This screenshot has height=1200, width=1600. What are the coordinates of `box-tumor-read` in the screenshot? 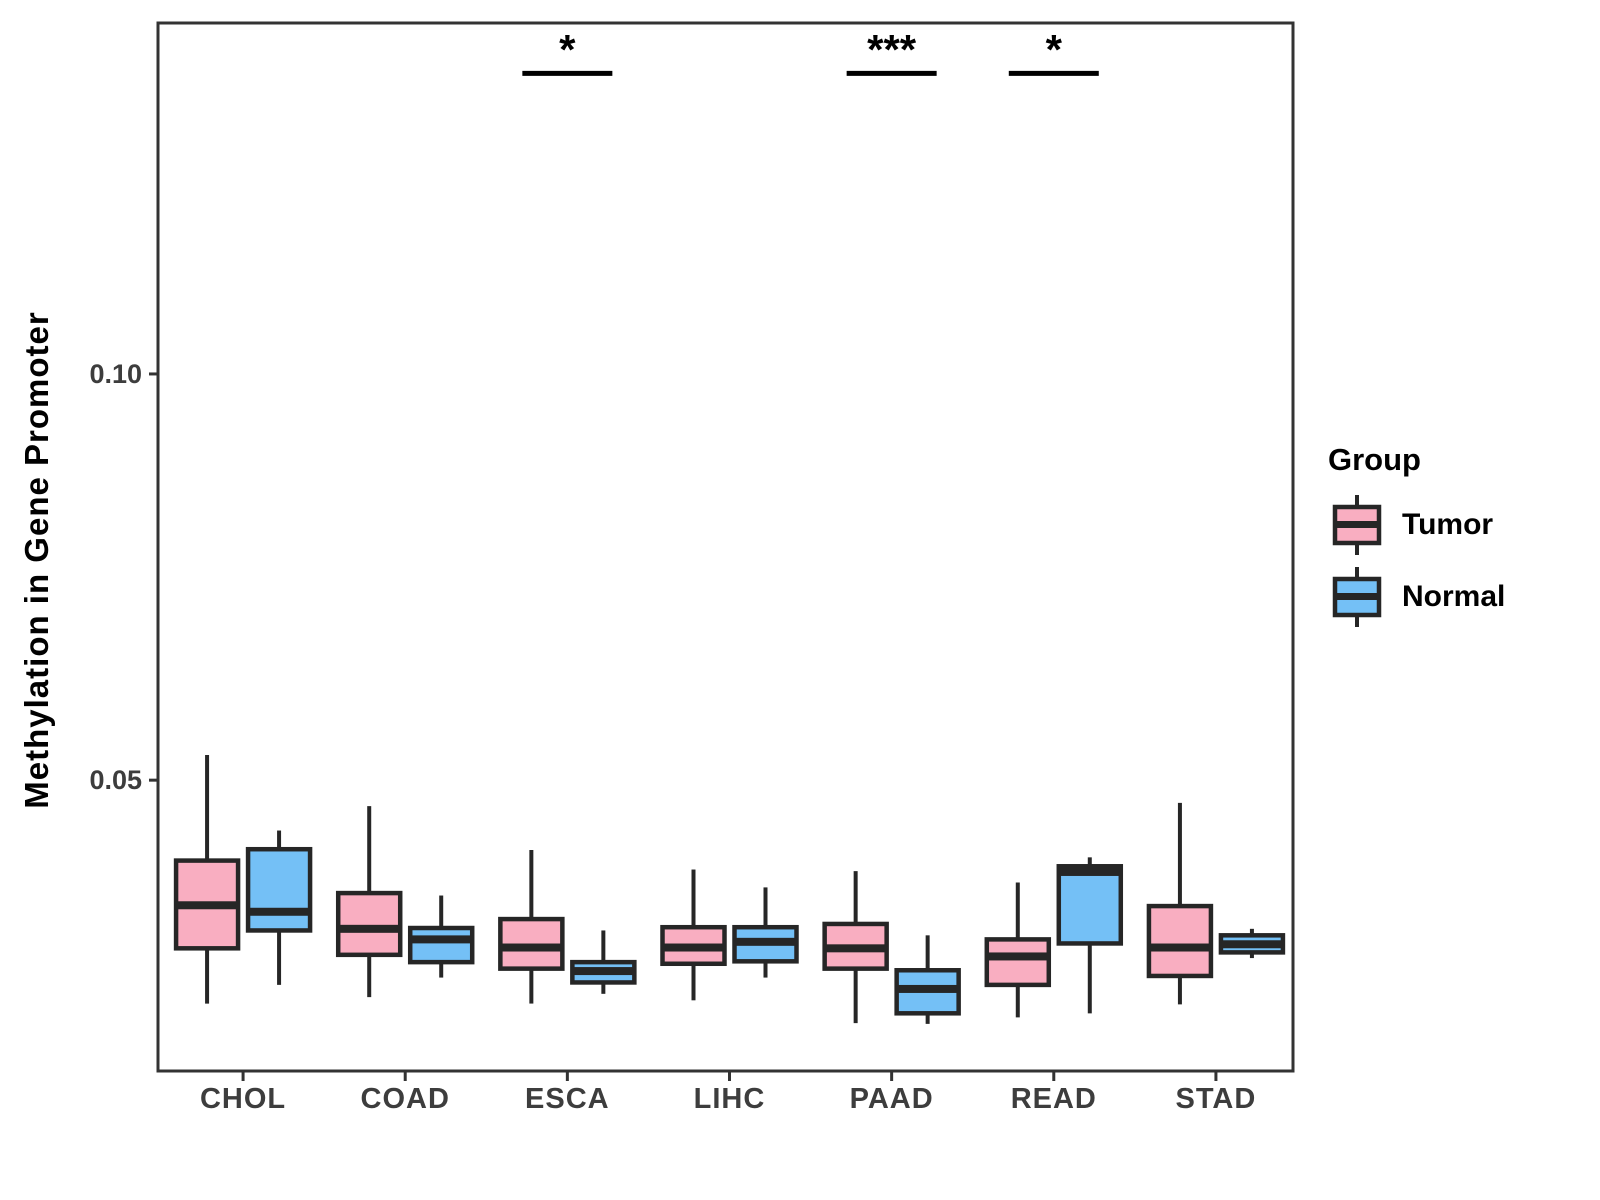 It's located at (1018, 962).